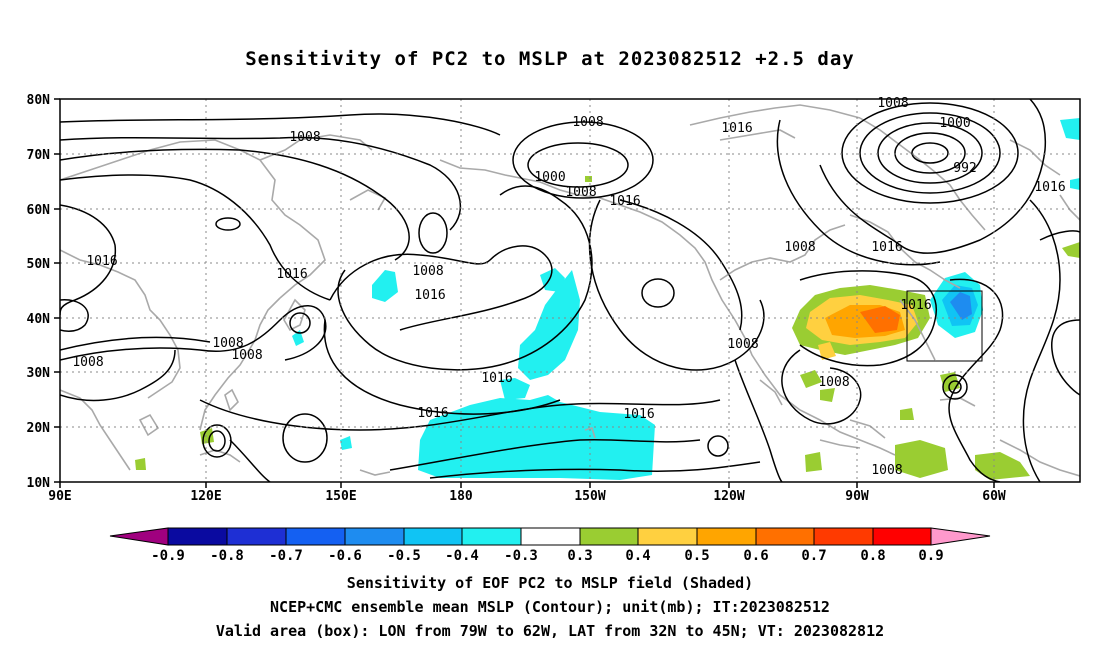  I want to click on colorbar-label: -0.7, so click(286, 556).